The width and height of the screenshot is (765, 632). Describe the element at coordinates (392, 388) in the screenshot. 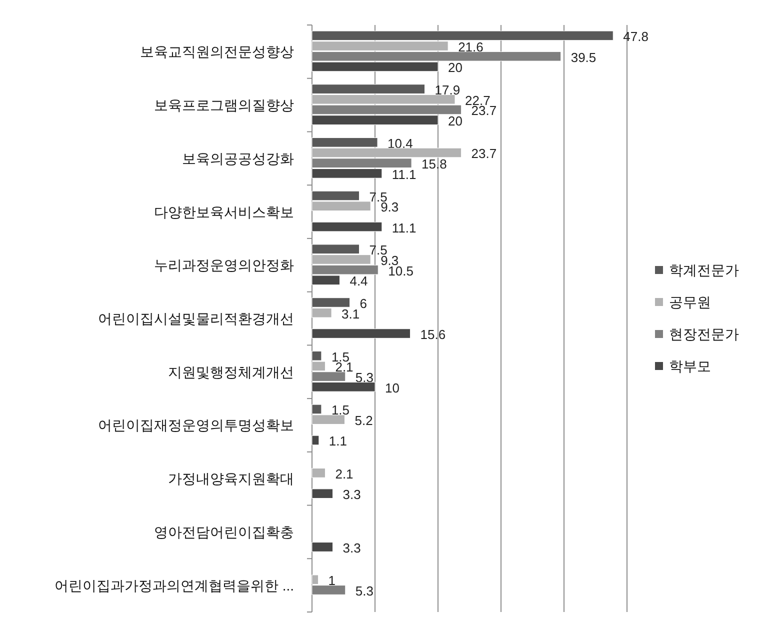

I see `data-label: 10` at that location.